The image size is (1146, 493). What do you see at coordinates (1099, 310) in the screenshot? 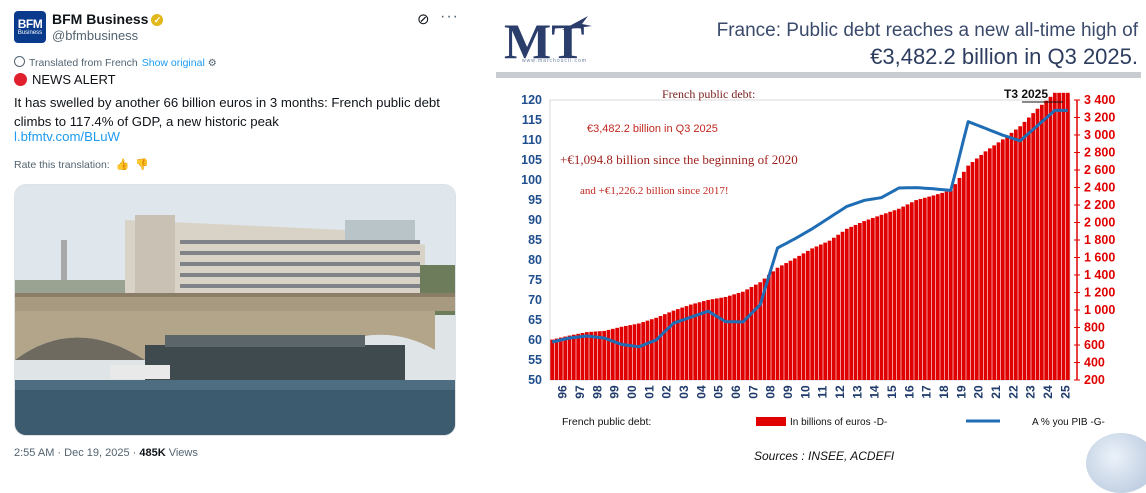
I see `right-axis-tick-label: 1 000` at bounding box center [1099, 310].